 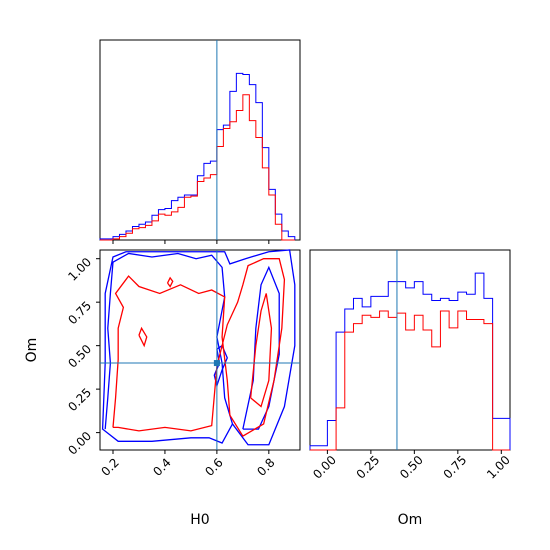 What do you see at coordinates (188, 464) in the screenshot?
I see `contour-x-ticks: 0.2 0.4 0.6 0.8` at bounding box center [188, 464].